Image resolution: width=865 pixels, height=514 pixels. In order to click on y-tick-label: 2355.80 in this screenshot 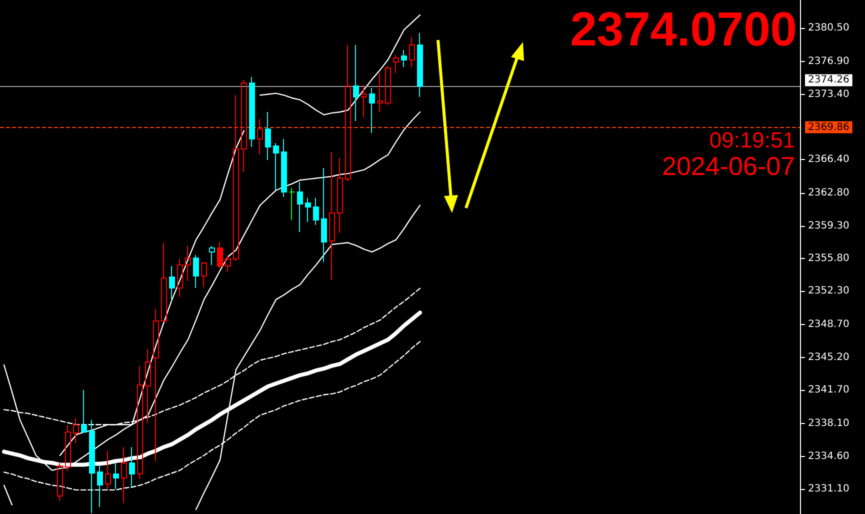, I will do `click(829, 258)`.